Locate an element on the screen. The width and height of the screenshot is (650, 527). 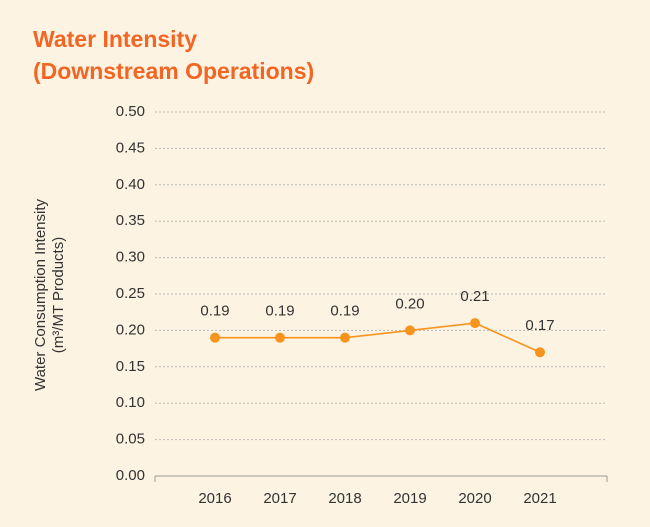
x-tick-label: 2020 is located at coordinates (474, 498).